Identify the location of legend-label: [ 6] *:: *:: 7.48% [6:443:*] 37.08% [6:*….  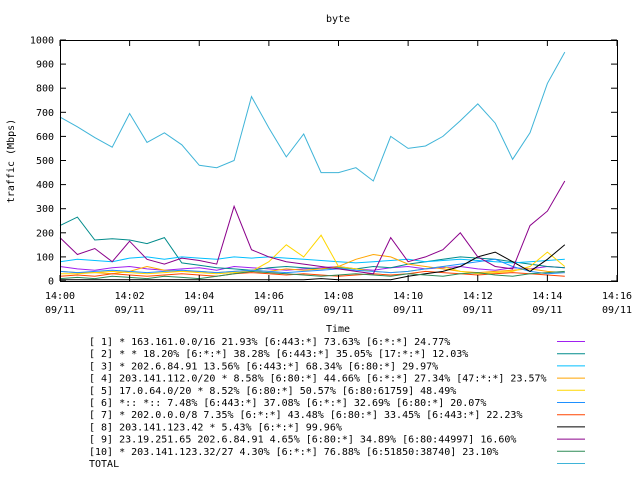
(287, 403).